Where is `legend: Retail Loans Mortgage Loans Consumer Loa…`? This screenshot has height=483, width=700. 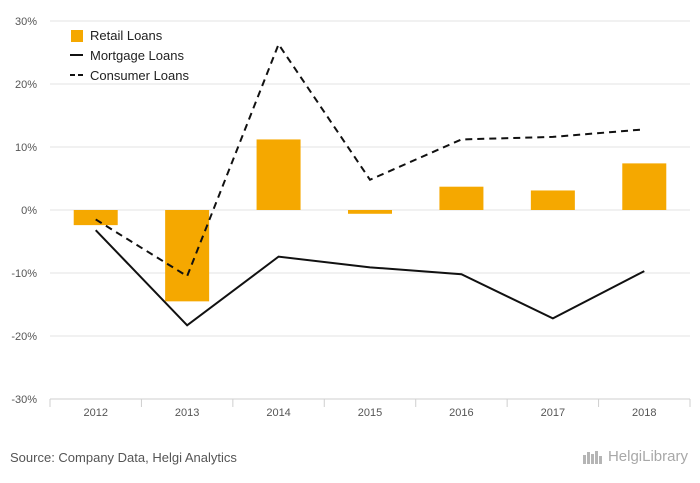 legend: Retail Loans Mortgage Loans Consumer Loa… is located at coordinates (129, 55).